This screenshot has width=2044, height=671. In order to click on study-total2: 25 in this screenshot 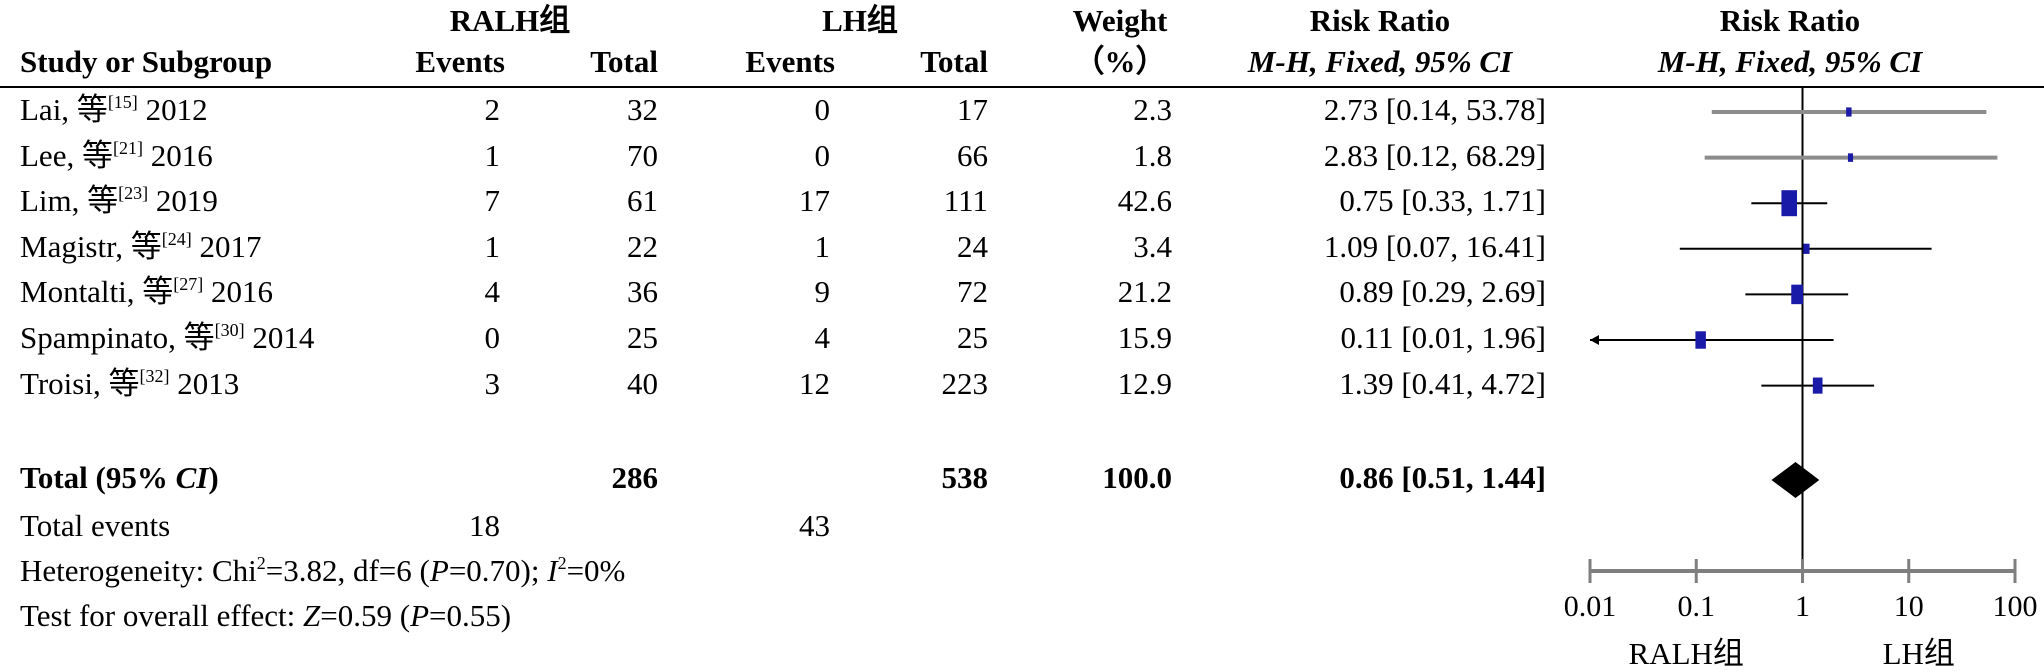, I will do `click(972, 337)`.